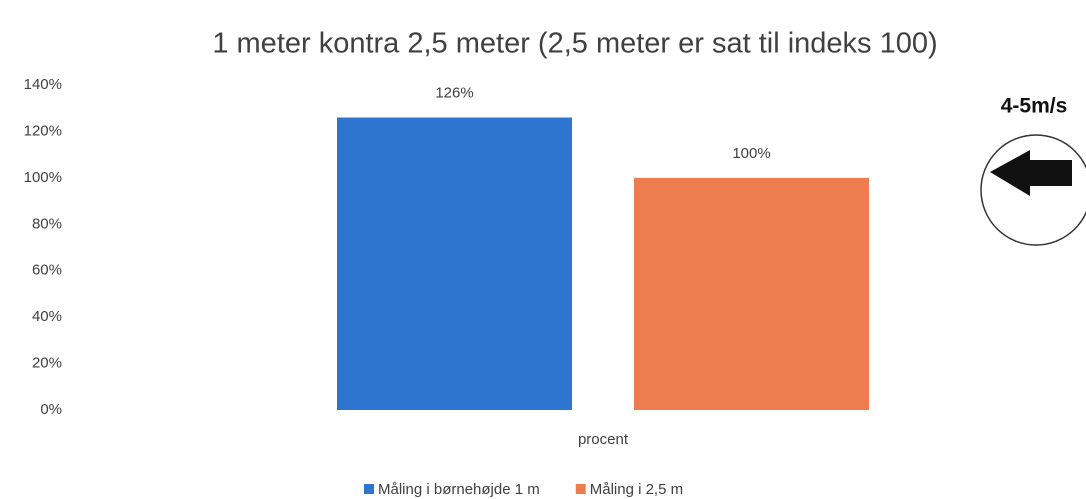 The image size is (1086, 499). Describe the element at coordinates (47, 363) in the screenshot. I see `y-tick-label: 20%` at that location.